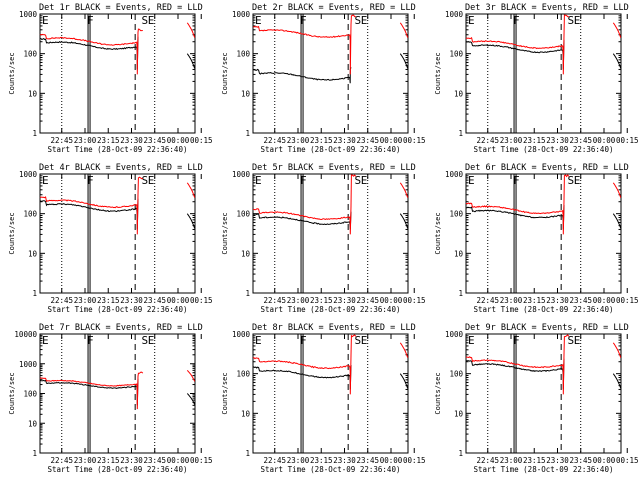  What do you see at coordinates (25, 334) in the screenshot?
I see `y-tick-label: 10000` at bounding box center [25, 334].